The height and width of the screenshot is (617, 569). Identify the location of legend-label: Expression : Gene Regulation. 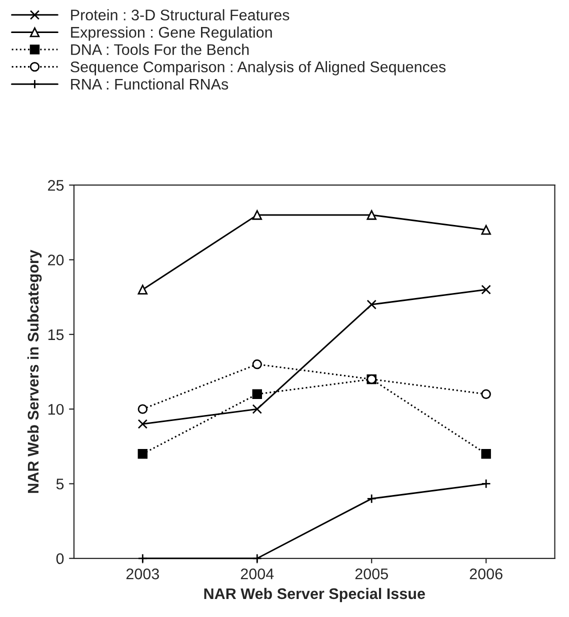
(171, 33).